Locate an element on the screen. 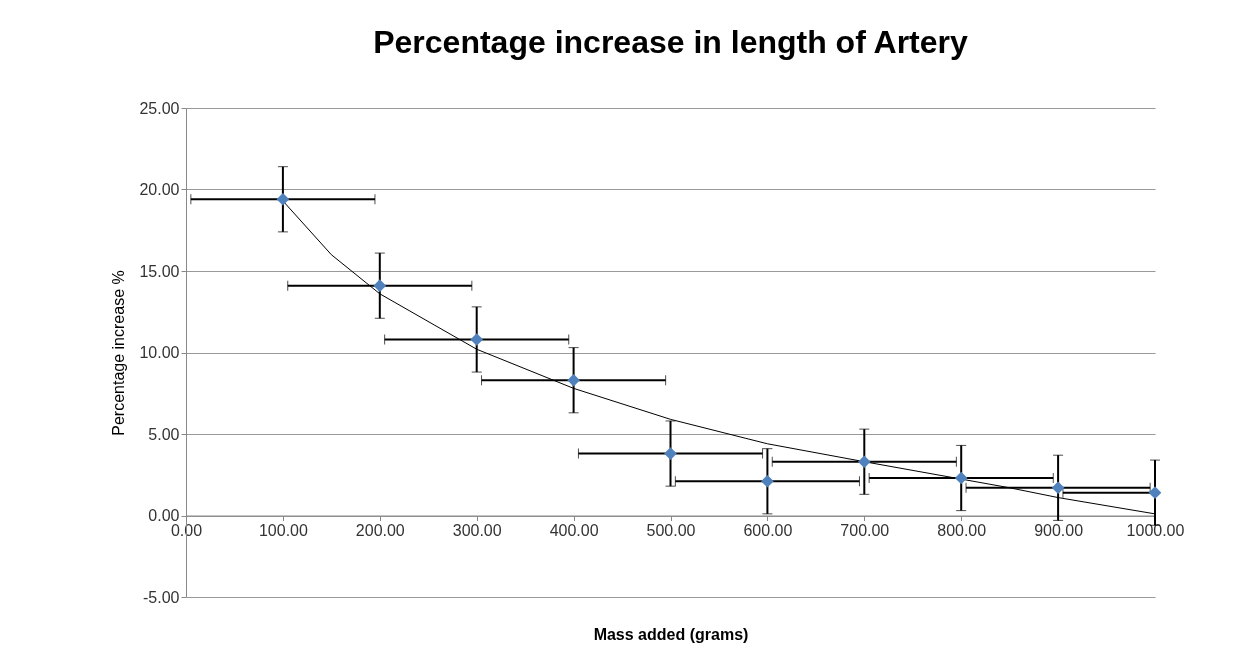 The height and width of the screenshot is (663, 1243). x-tick-label: 400.00 is located at coordinates (574, 530).